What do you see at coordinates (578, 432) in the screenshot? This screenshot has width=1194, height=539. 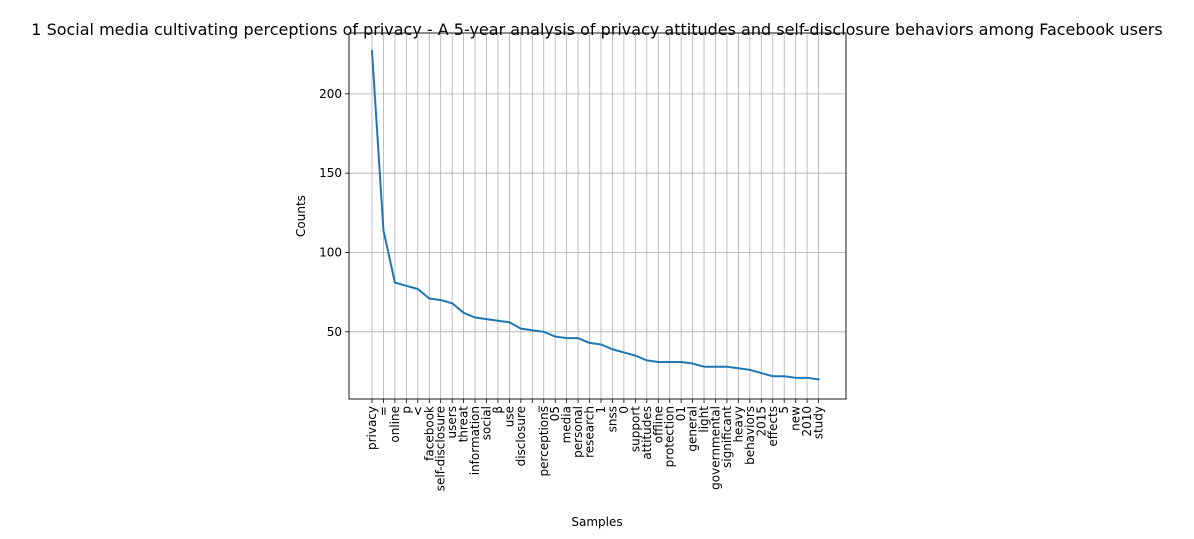 I see `x-tick-label: personal` at bounding box center [578, 432].